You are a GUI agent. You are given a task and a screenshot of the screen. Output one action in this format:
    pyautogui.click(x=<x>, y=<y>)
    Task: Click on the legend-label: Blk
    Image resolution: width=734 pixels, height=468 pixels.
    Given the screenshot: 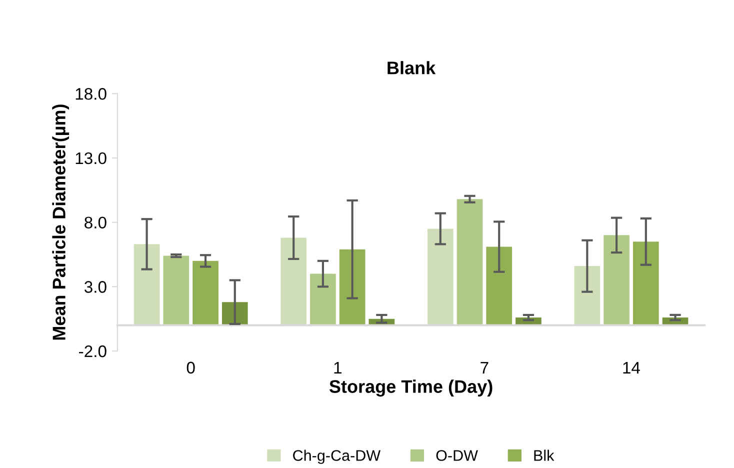 What is the action you would take?
    pyautogui.click(x=544, y=455)
    